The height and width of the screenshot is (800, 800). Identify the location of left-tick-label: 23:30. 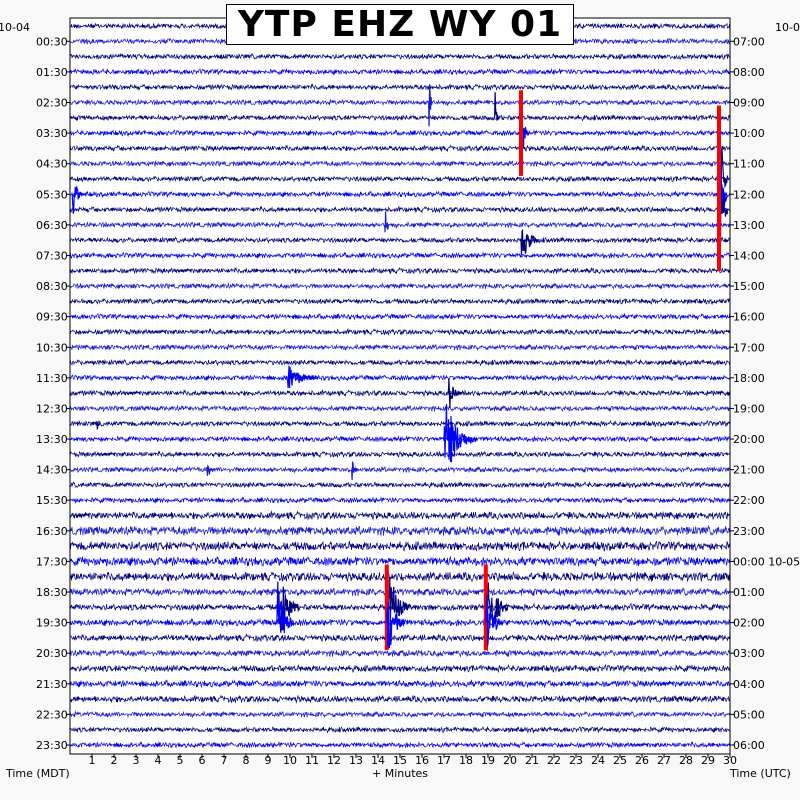
(52, 745).